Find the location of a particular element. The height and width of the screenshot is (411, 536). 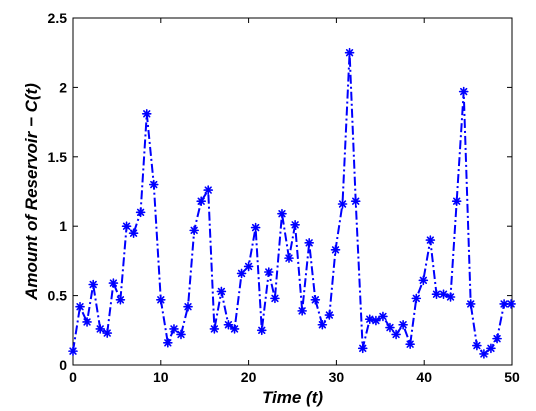

x-tick-label: 50 is located at coordinates (512, 377).